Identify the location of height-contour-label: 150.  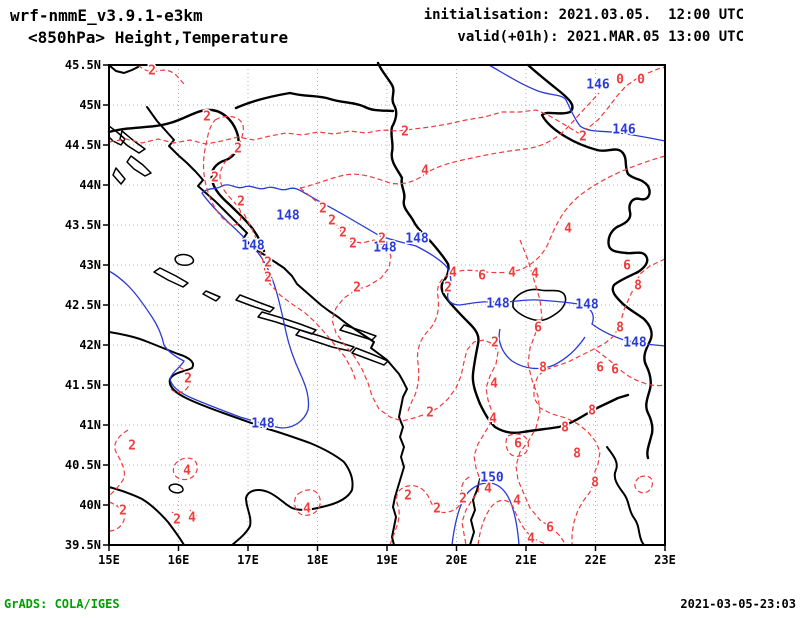
(492, 478).